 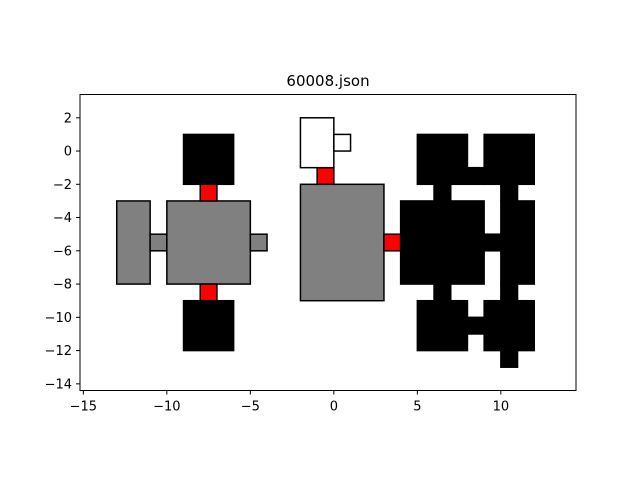 What do you see at coordinates (250, 407) in the screenshot?
I see `x-tick-label: −5` at bounding box center [250, 407].